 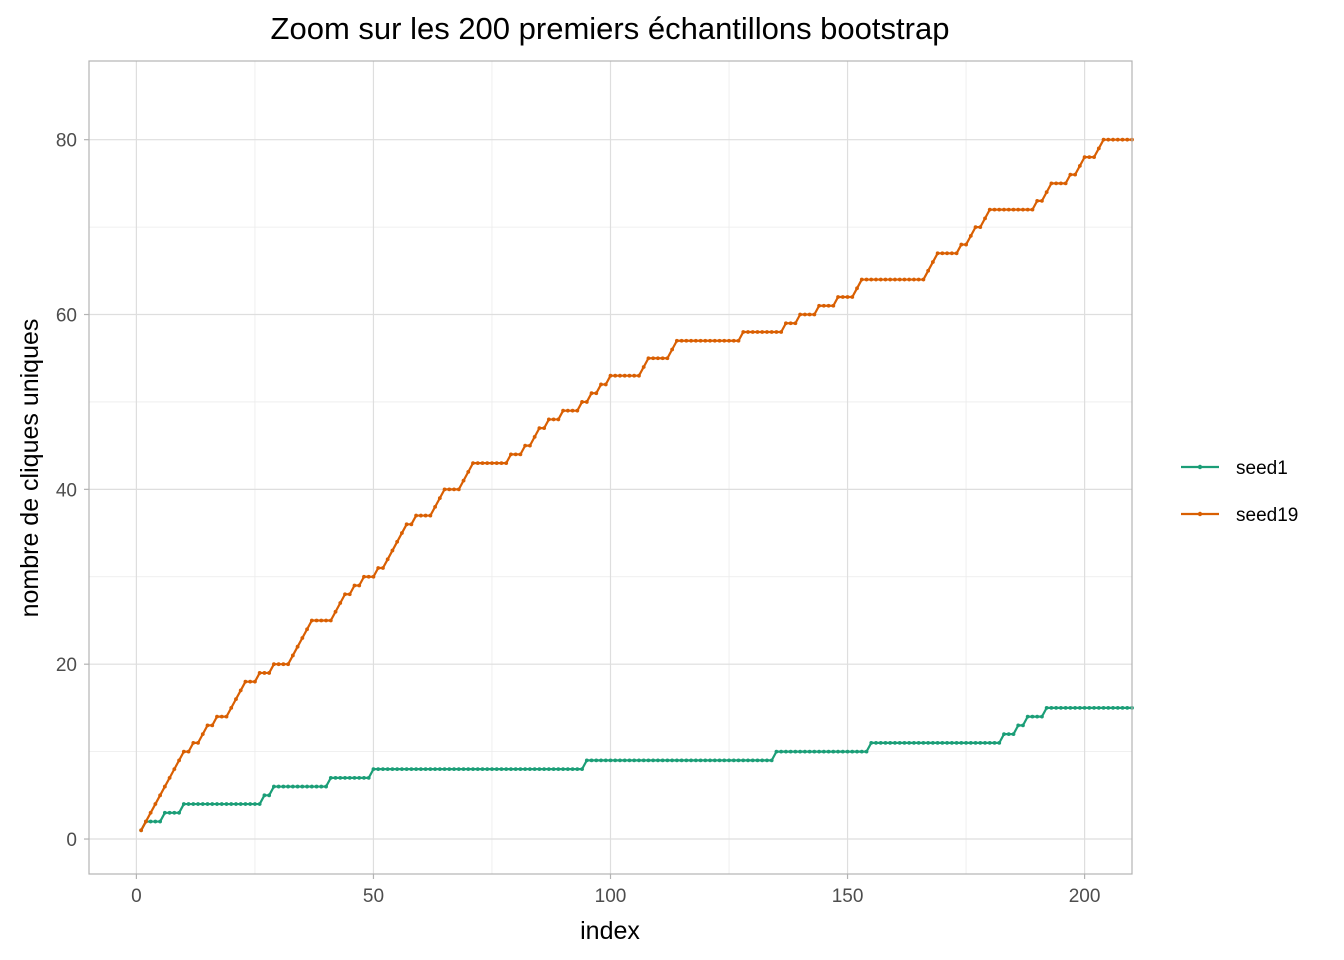 I want to click on x-tick-label: 200, so click(x=1085, y=896).